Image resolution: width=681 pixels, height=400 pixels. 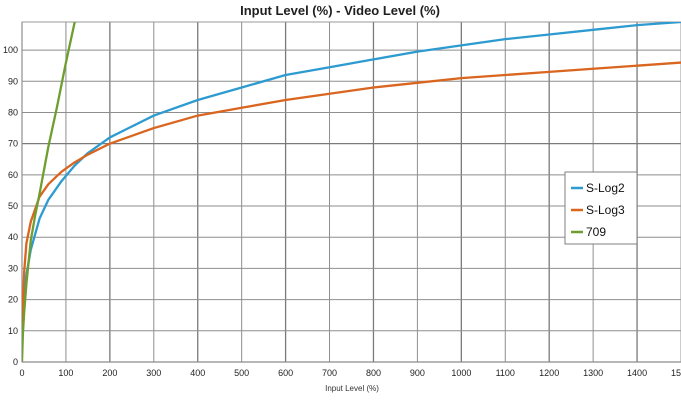 I want to click on x-tick-label: 15, so click(x=676, y=373).